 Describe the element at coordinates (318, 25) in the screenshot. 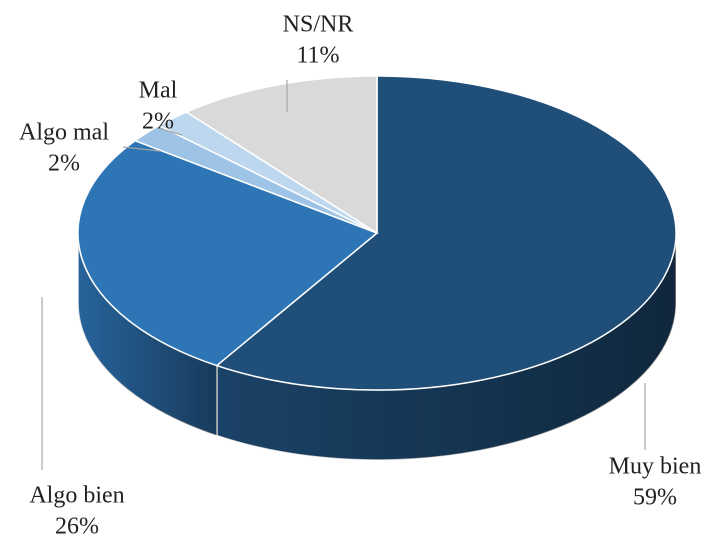

I see `data-label-name: NS/NR` at that location.